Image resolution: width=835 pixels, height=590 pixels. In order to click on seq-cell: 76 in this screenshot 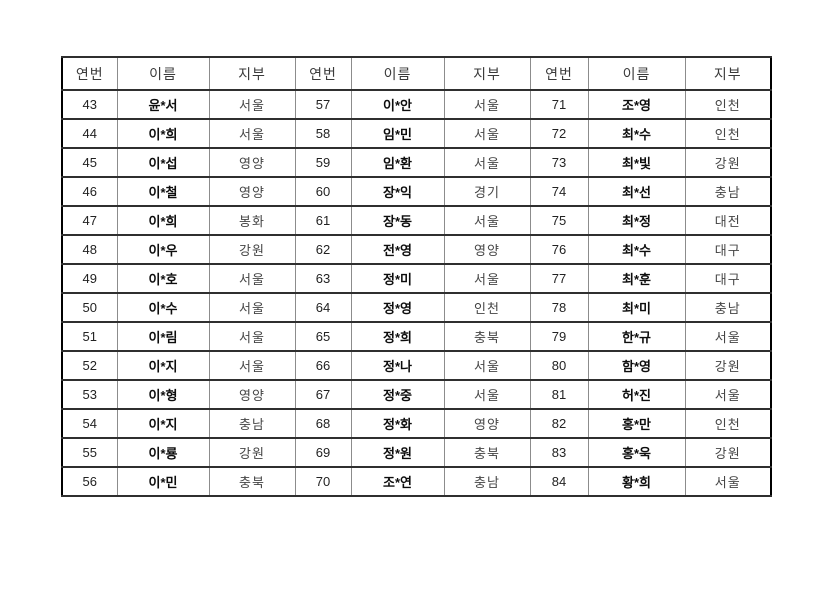, I will do `click(559, 249)`.